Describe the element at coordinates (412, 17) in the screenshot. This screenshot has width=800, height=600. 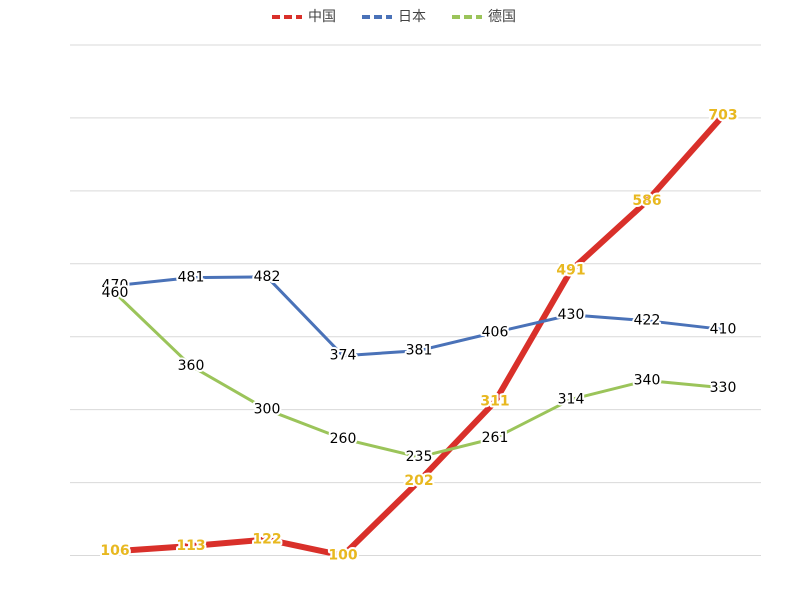
I see `legend-label: 日本` at that location.